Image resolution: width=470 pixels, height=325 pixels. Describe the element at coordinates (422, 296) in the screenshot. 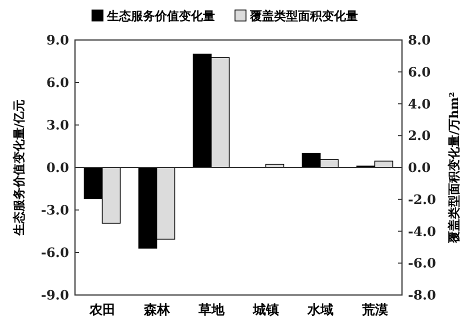

I see `y2-tick-label: -8.0` at that location.